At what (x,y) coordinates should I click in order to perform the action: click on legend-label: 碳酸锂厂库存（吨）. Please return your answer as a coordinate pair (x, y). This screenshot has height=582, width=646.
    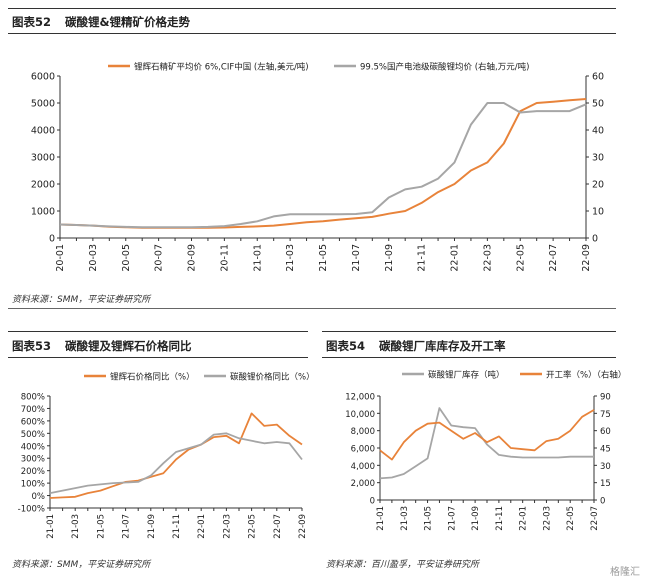
    Looking at the image, I should click on (466, 375).